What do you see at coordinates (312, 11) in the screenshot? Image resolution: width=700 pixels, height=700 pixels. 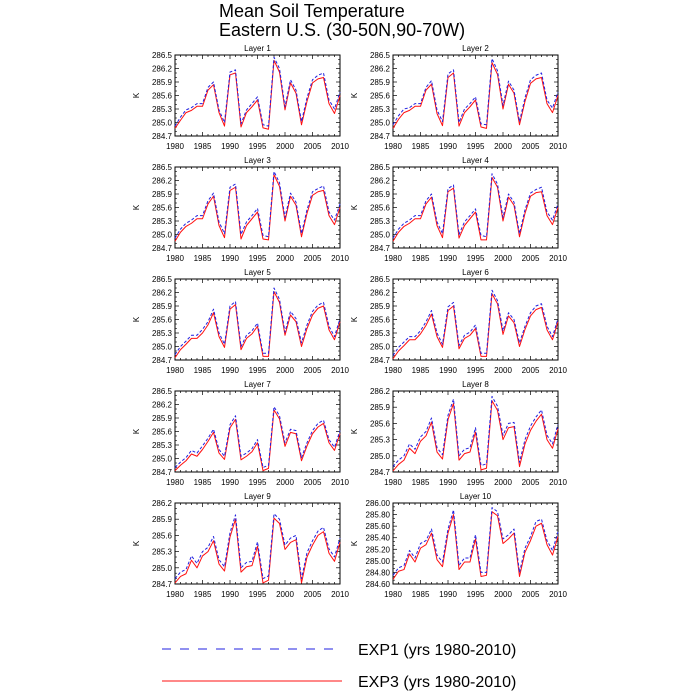 I see `figure-title-line-1: Mean Soil Temperature` at bounding box center [312, 11].